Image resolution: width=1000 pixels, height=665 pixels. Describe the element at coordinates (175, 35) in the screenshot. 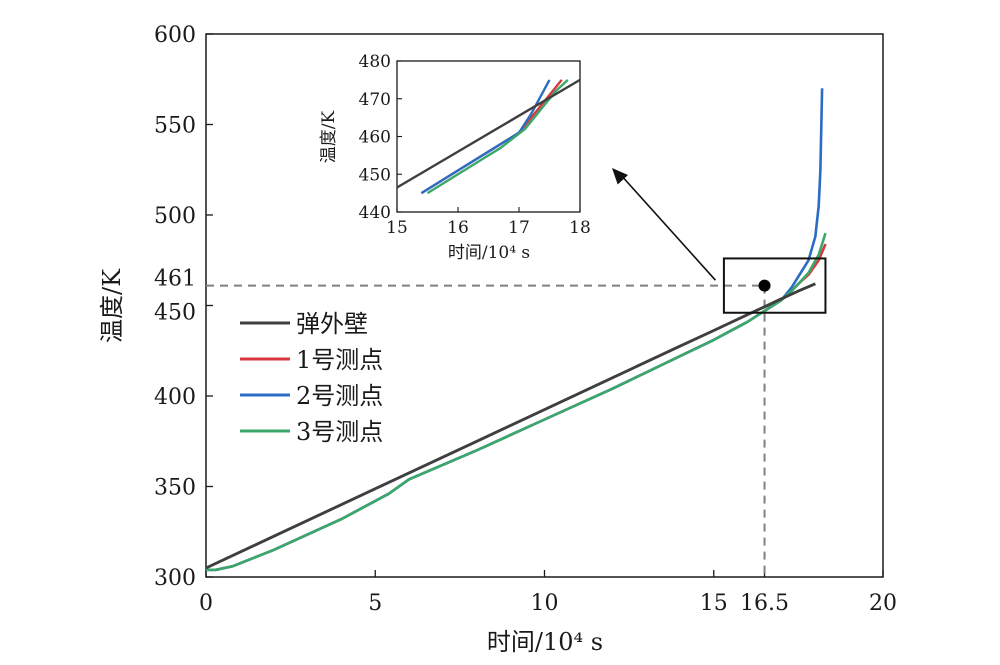

I see `y-tick-label: 600` at that location.